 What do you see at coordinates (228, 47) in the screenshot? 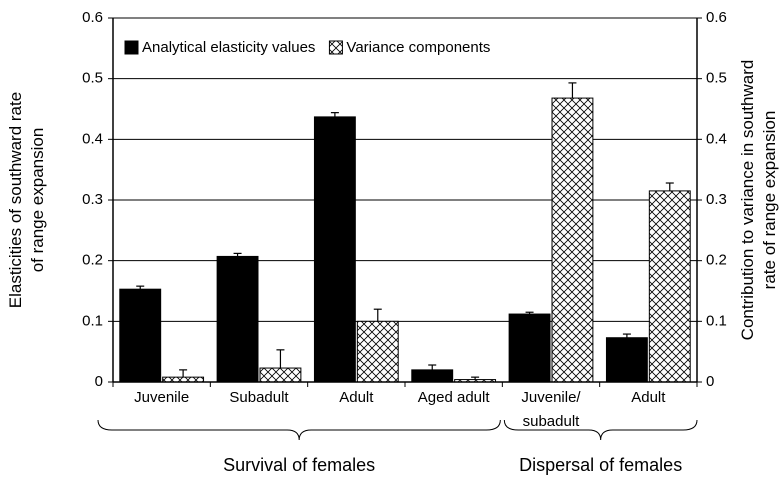
I see `legend-label: Analytical elasticity values` at bounding box center [228, 47].